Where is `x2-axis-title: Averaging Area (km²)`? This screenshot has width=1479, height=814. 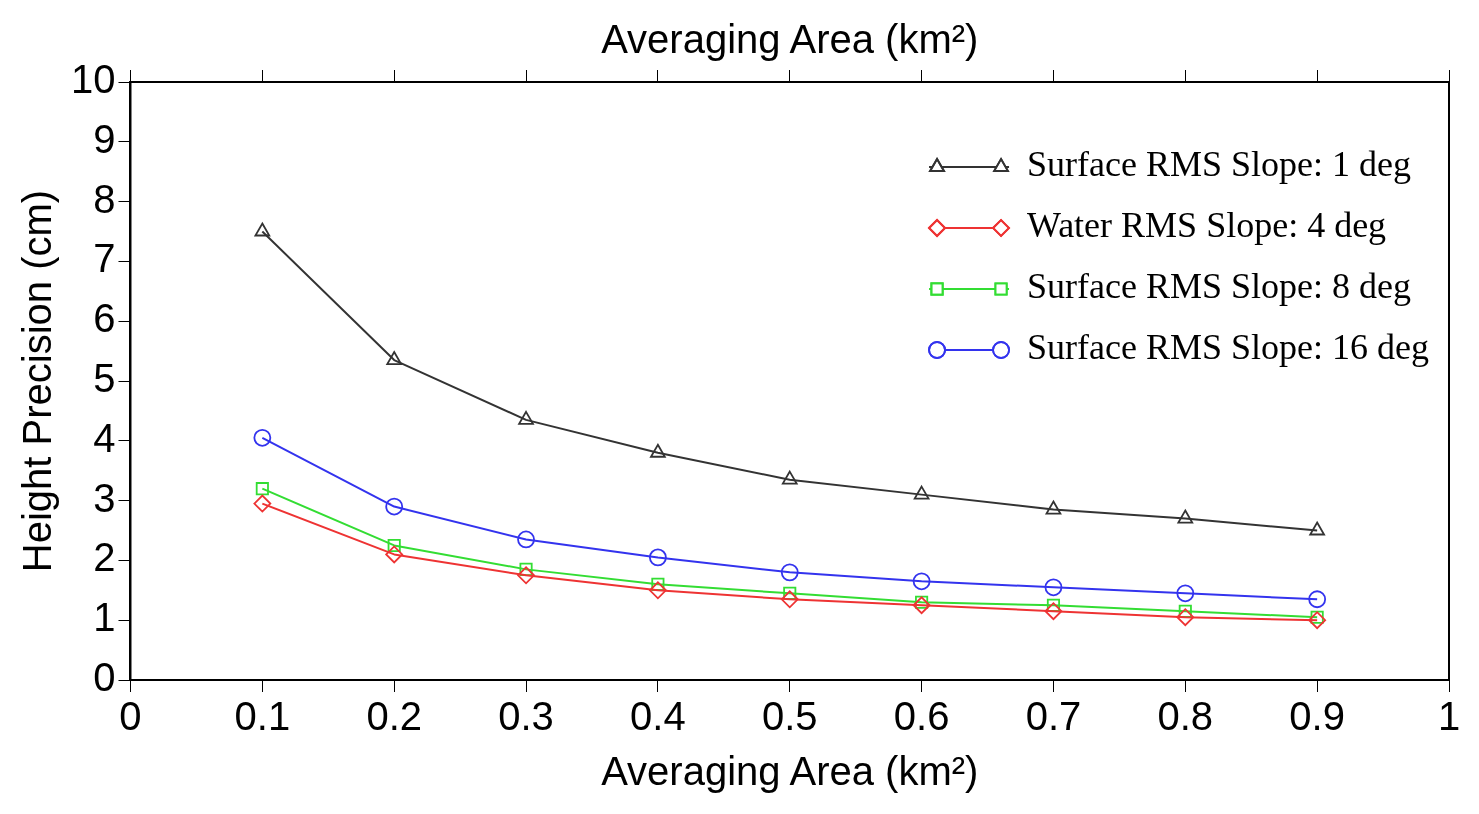 x2-axis-title: Averaging Area (km²) is located at coordinates (790, 39).